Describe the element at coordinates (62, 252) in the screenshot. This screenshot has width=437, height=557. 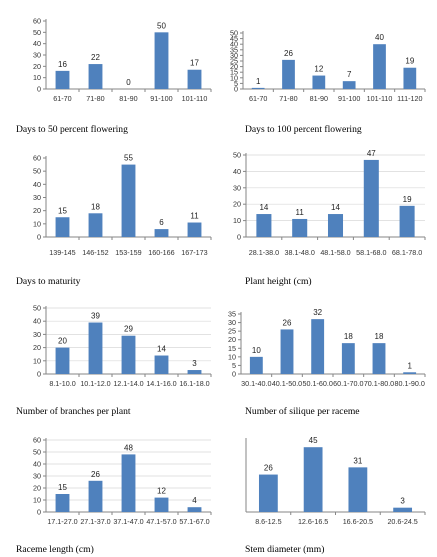
I see `x-tick-label: 139-145` at that location.